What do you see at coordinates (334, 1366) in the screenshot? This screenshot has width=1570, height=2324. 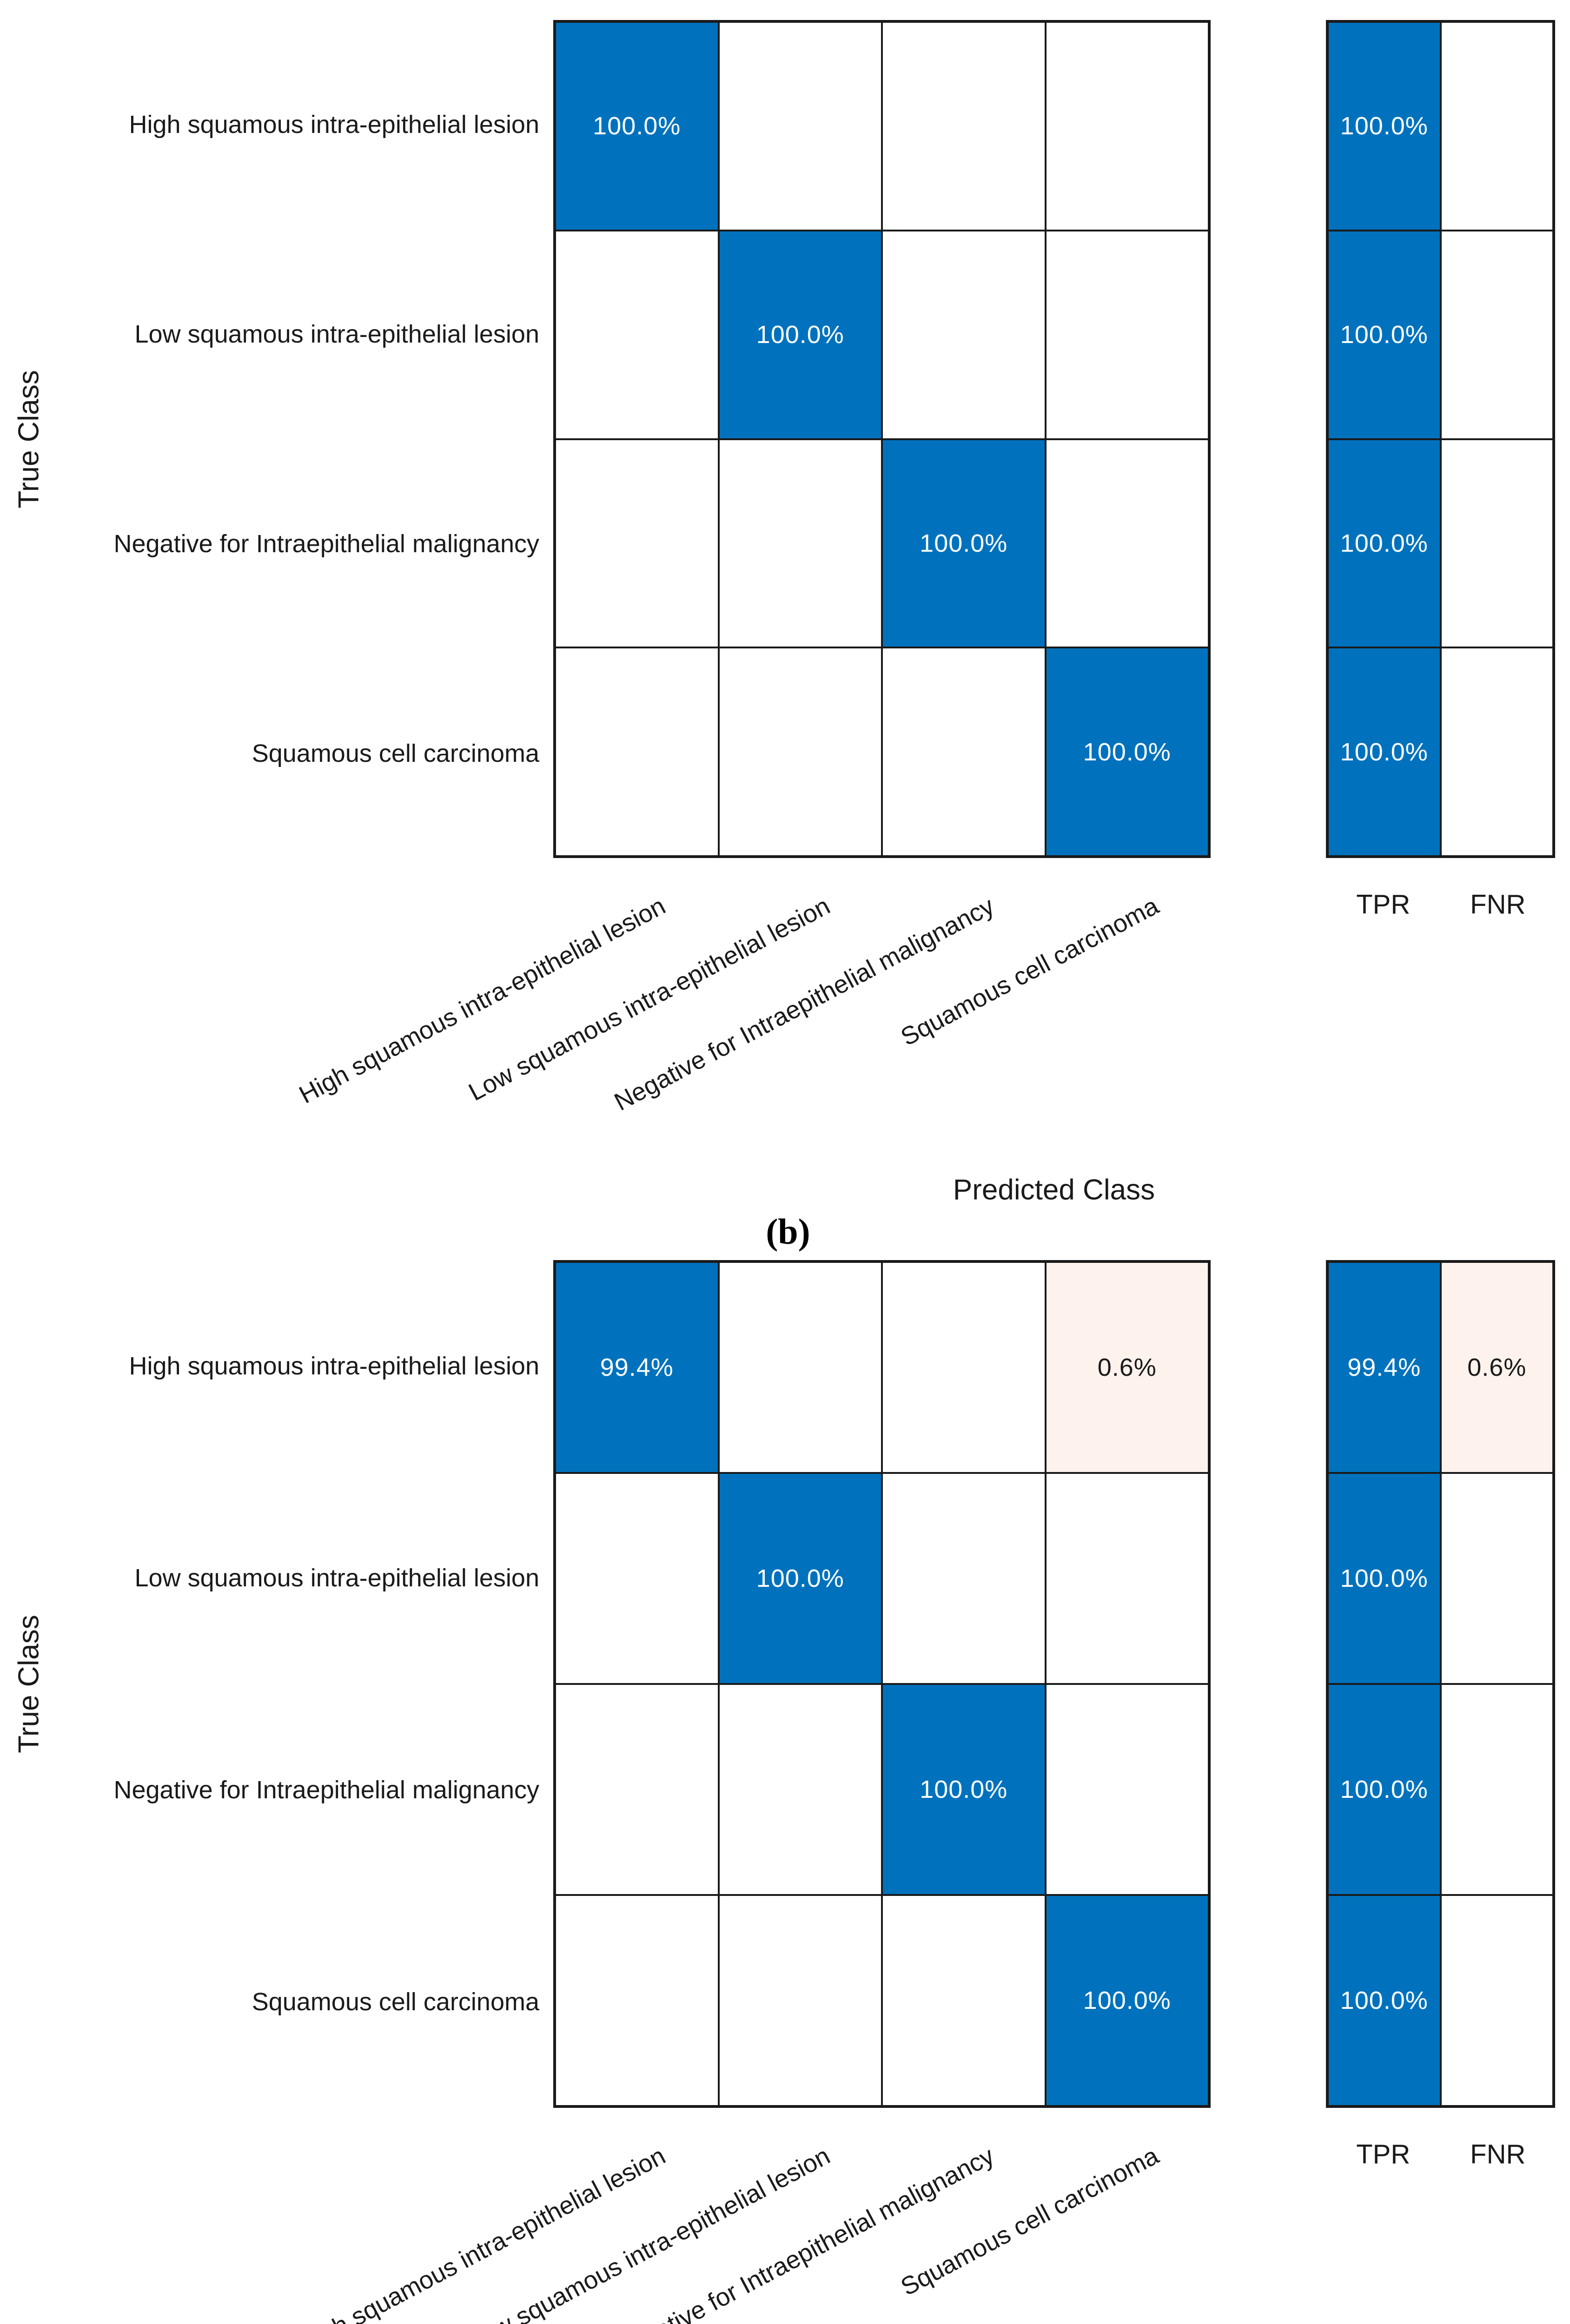 I see `row-label-c-0: High squamous intra-epithelial lesion` at bounding box center [334, 1366].